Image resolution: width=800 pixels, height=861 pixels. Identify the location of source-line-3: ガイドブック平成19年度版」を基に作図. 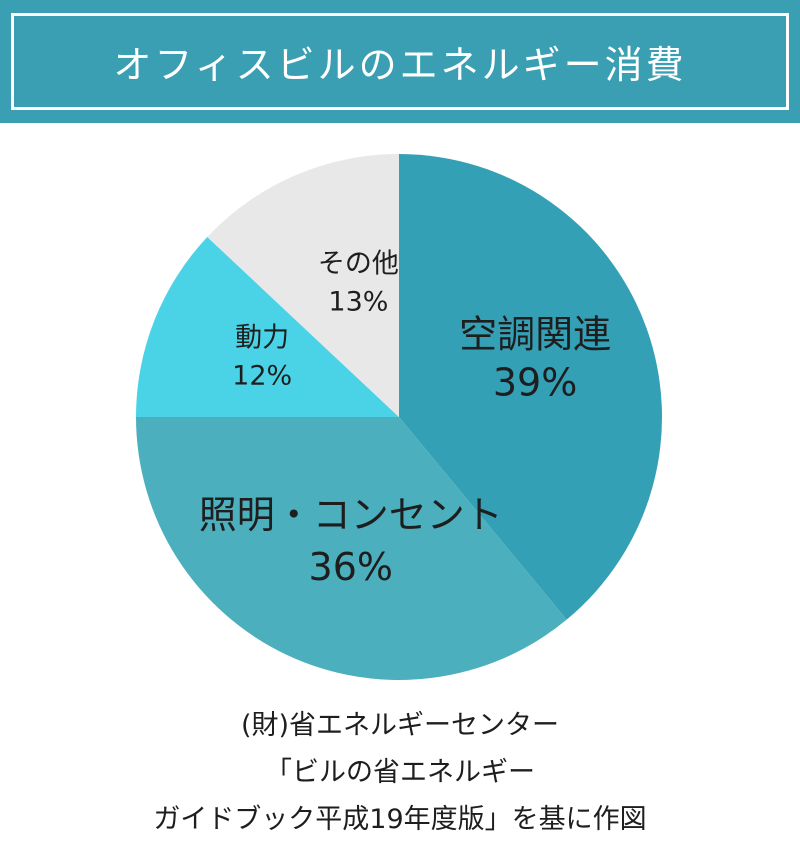
(400, 819).